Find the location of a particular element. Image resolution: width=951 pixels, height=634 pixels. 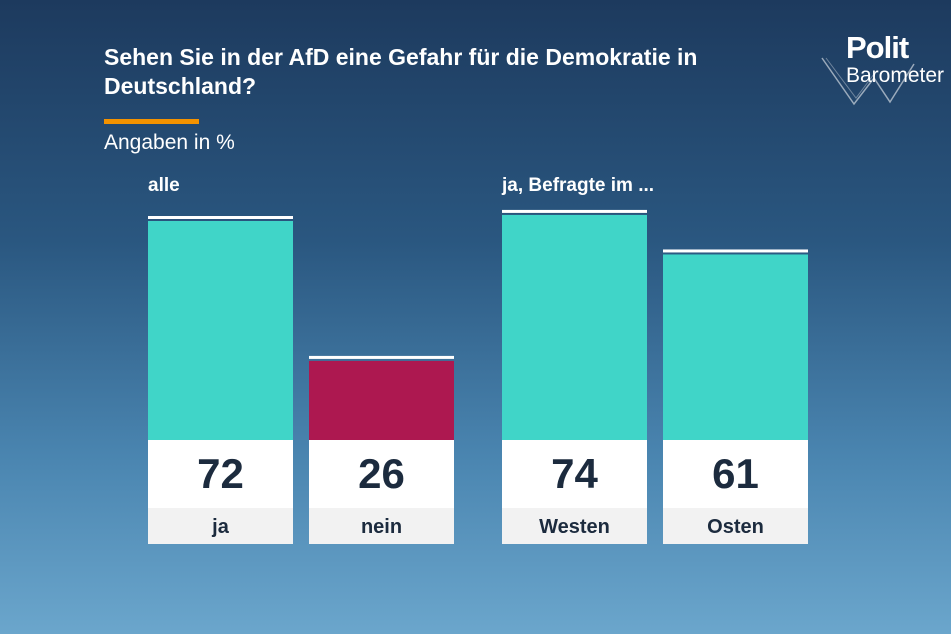

category-label-westen: Westen is located at coordinates (574, 527).